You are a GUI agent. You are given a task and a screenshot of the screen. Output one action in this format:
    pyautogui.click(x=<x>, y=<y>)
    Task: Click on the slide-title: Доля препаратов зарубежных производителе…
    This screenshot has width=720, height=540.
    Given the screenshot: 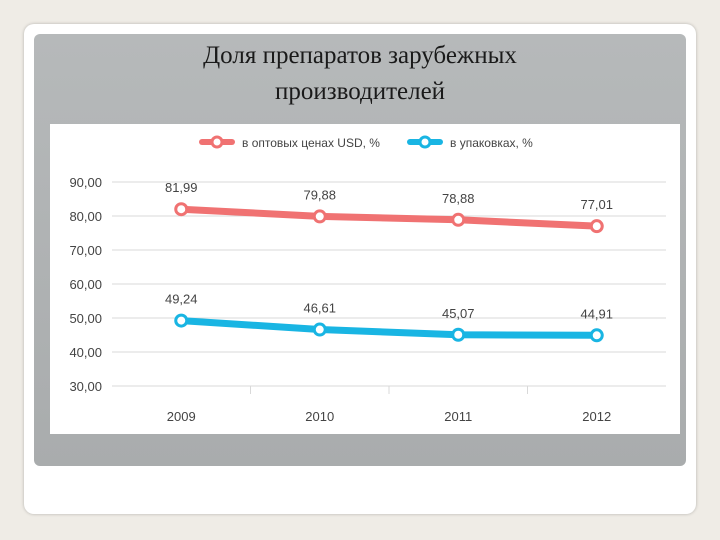 What is the action you would take?
    pyautogui.click(x=360, y=74)
    